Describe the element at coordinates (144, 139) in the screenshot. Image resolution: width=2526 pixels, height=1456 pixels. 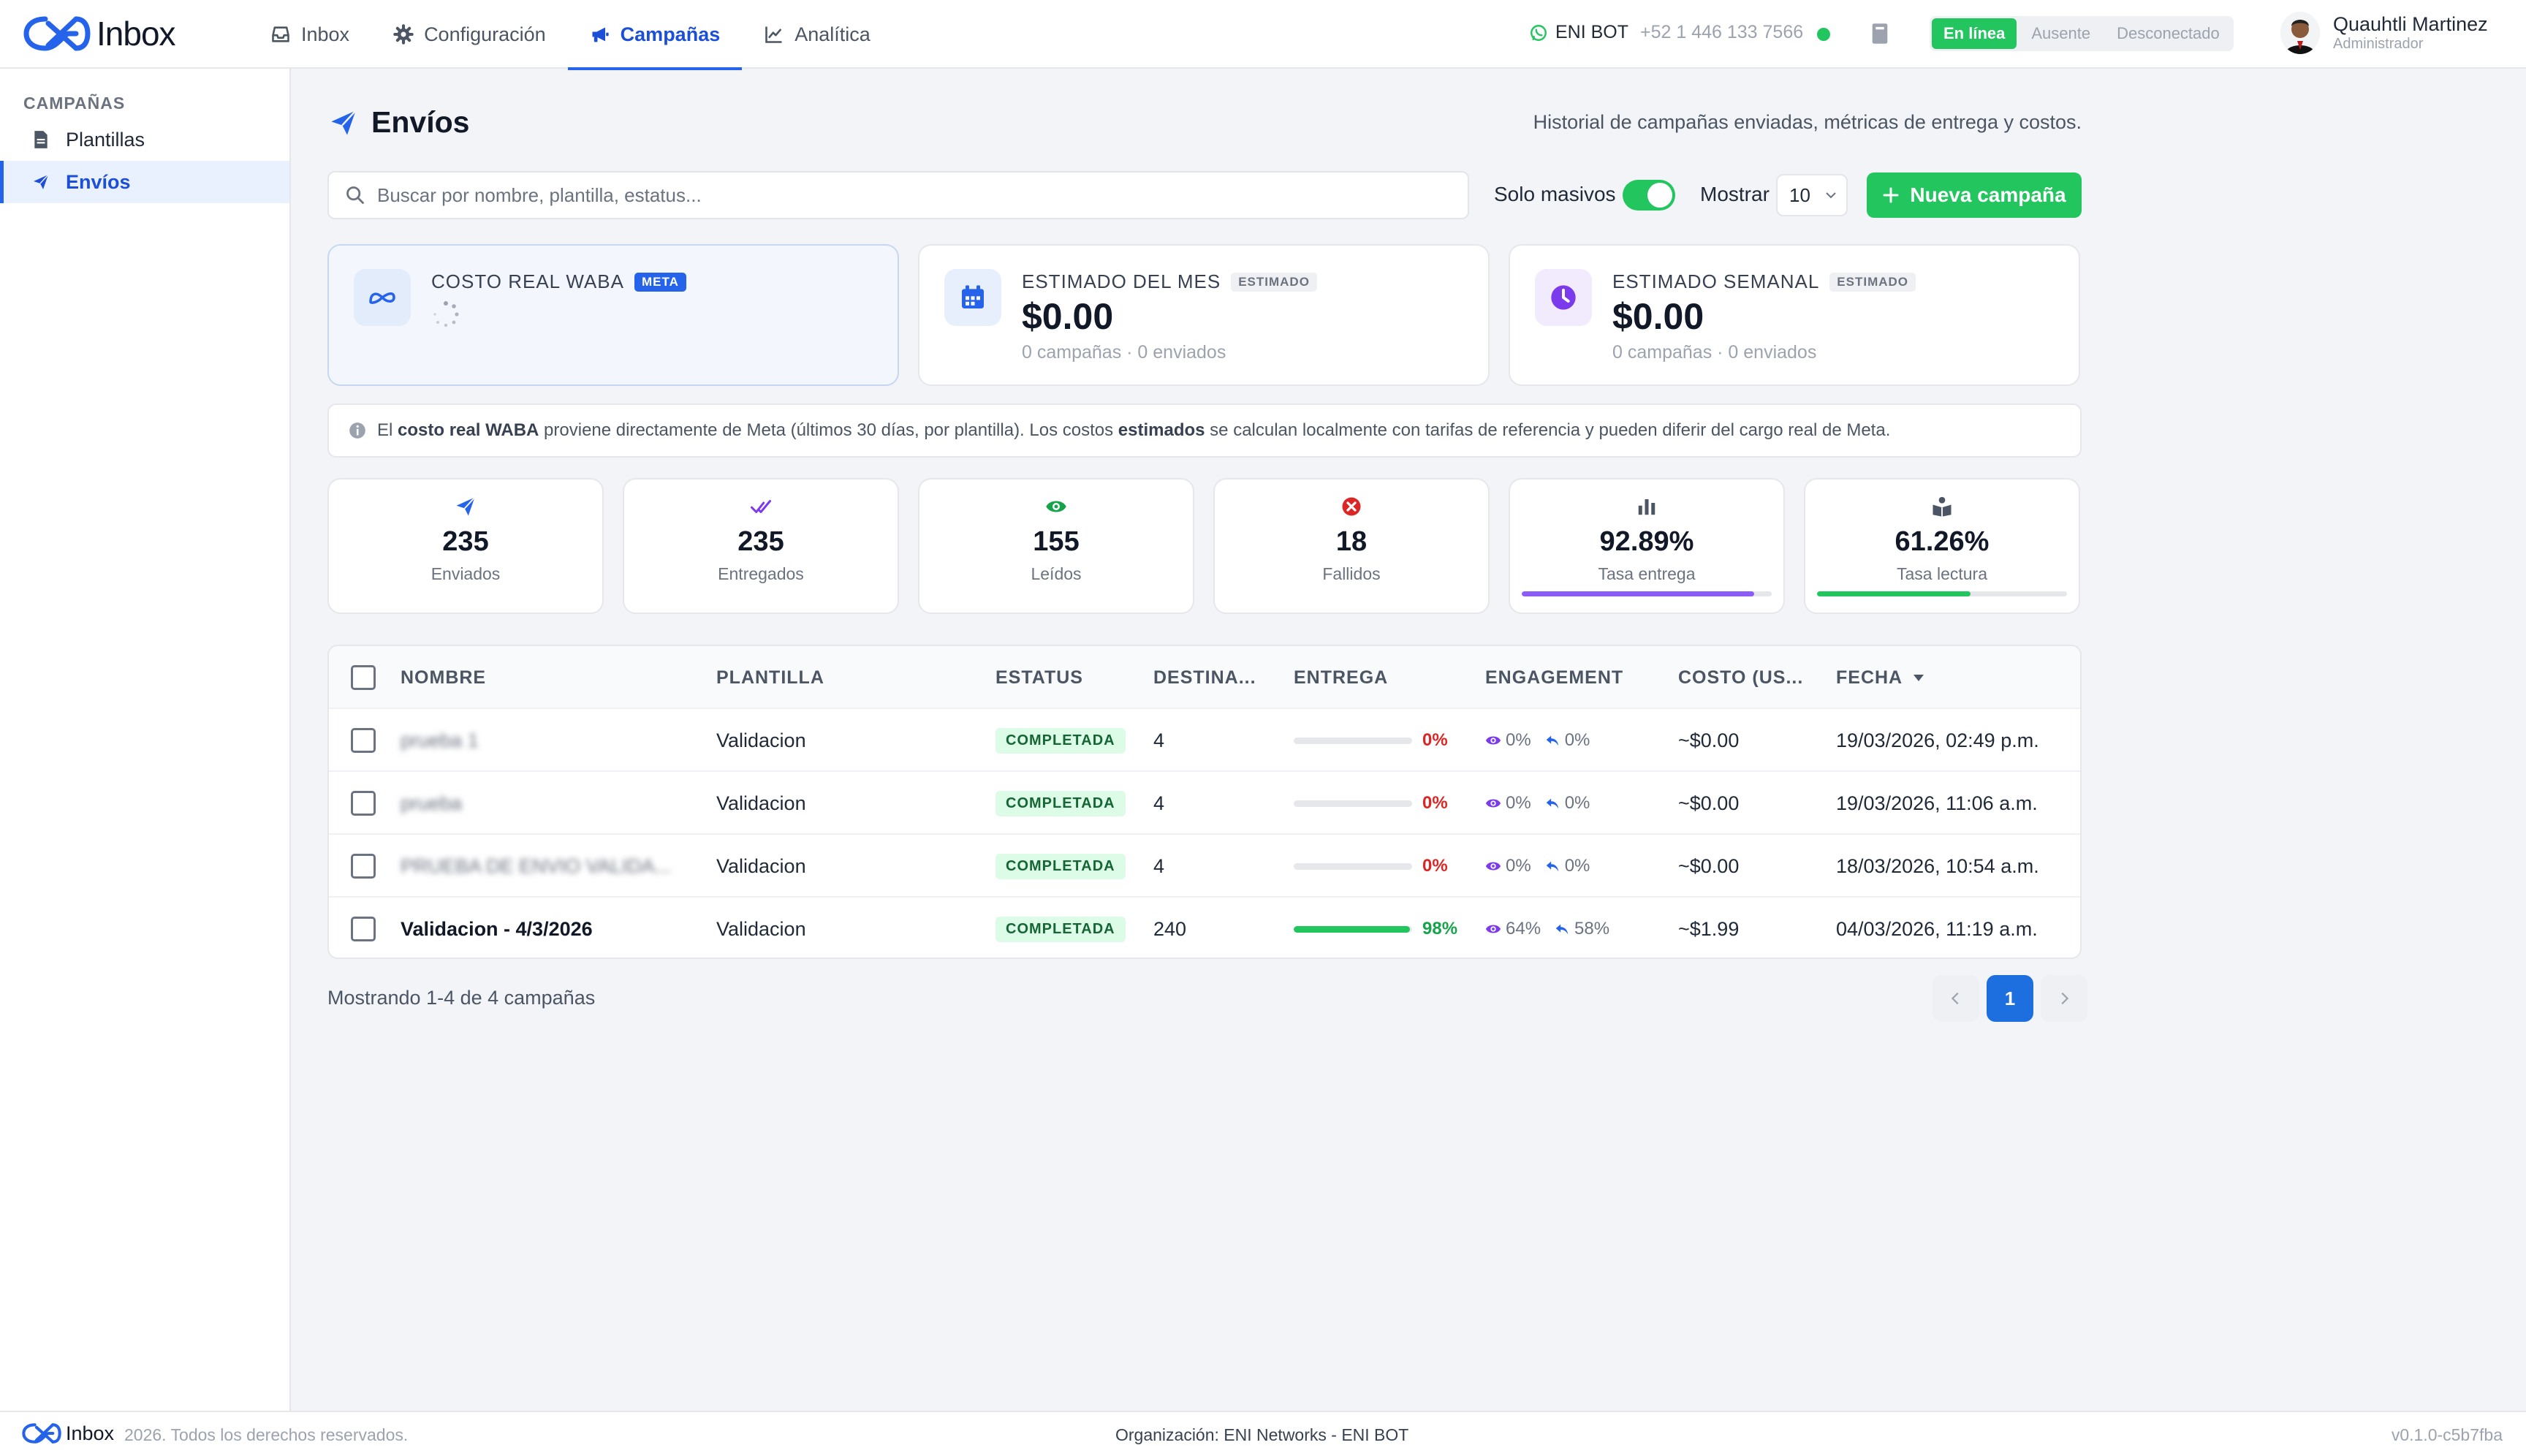
I see `sidebar-item-plantillas: Plantillas` at that location.